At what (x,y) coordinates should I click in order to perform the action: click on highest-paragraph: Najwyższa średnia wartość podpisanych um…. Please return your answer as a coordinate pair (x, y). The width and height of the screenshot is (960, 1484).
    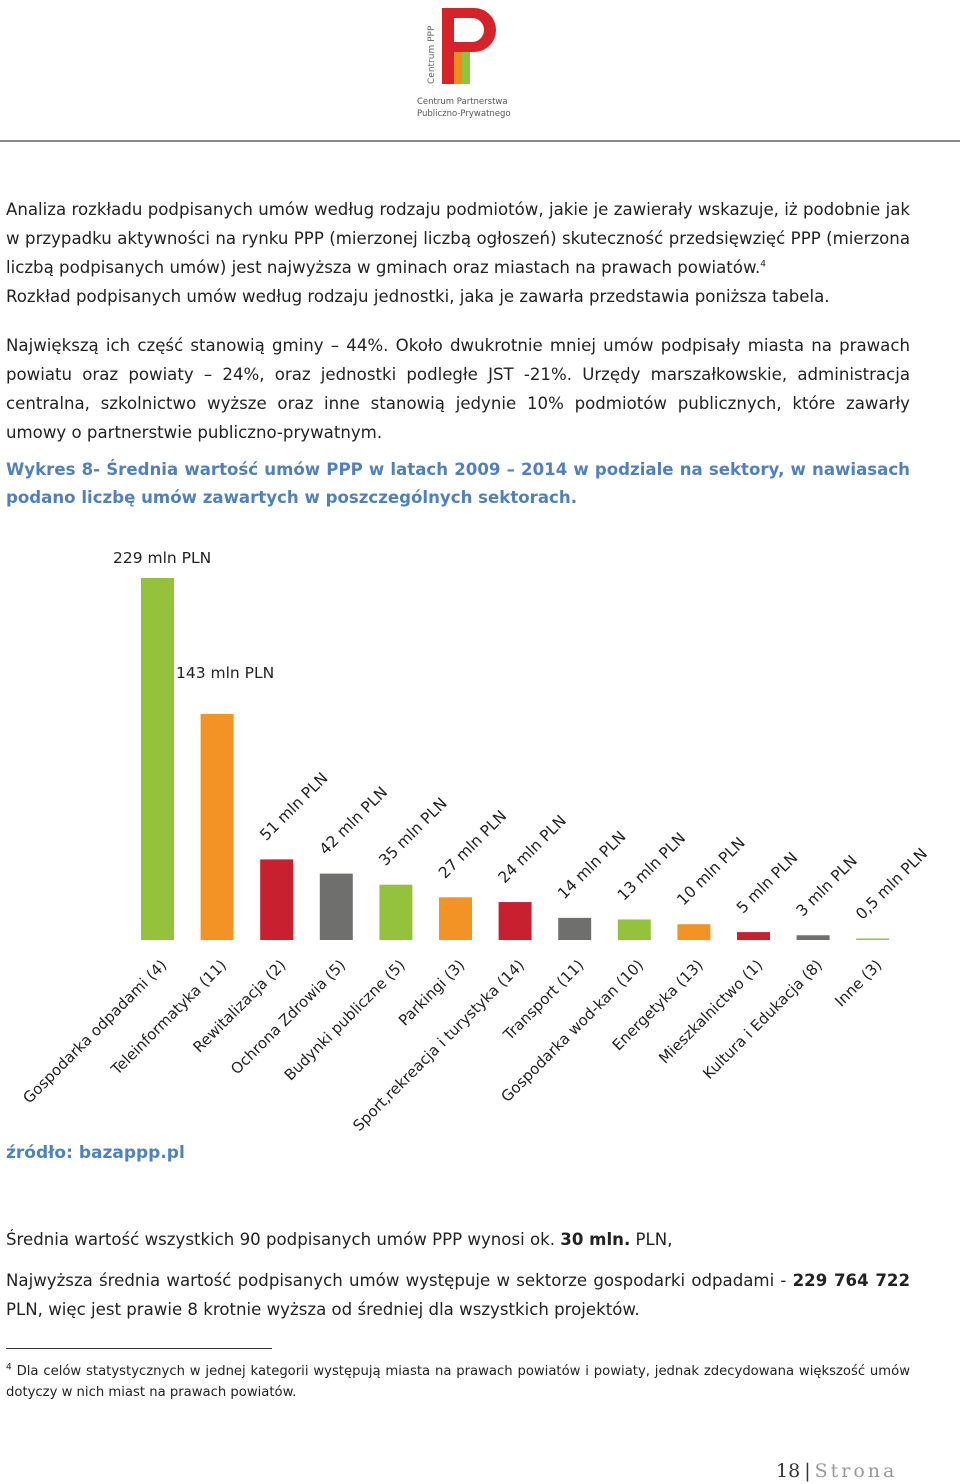
    Looking at the image, I should click on (458, 1295).